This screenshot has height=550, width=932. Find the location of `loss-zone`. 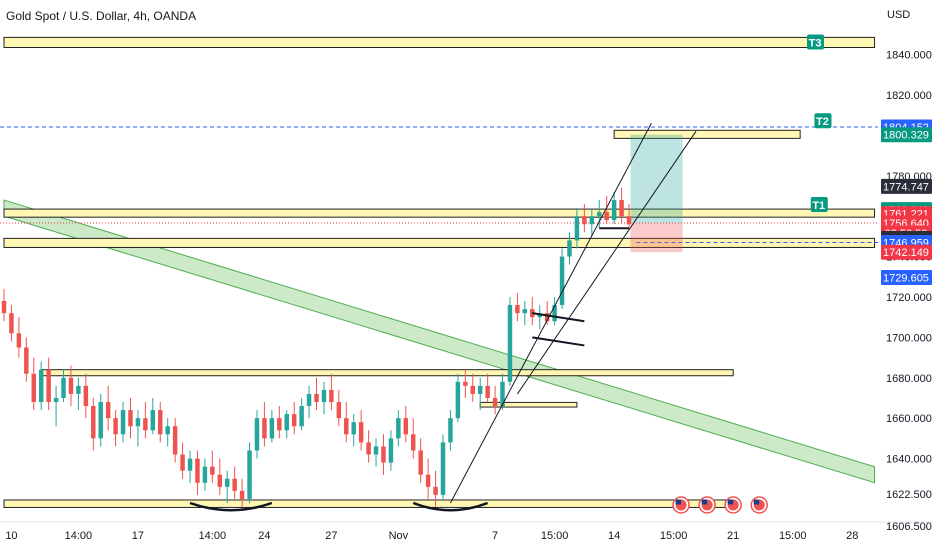

loss-zone is located at coordinates (656, 237).